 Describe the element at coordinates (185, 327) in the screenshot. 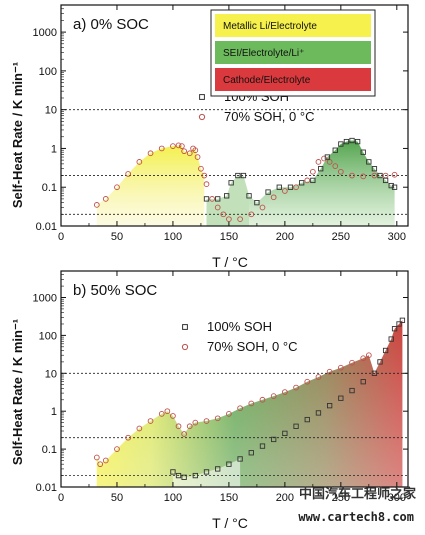

I see `legend-marker-square` at that location.